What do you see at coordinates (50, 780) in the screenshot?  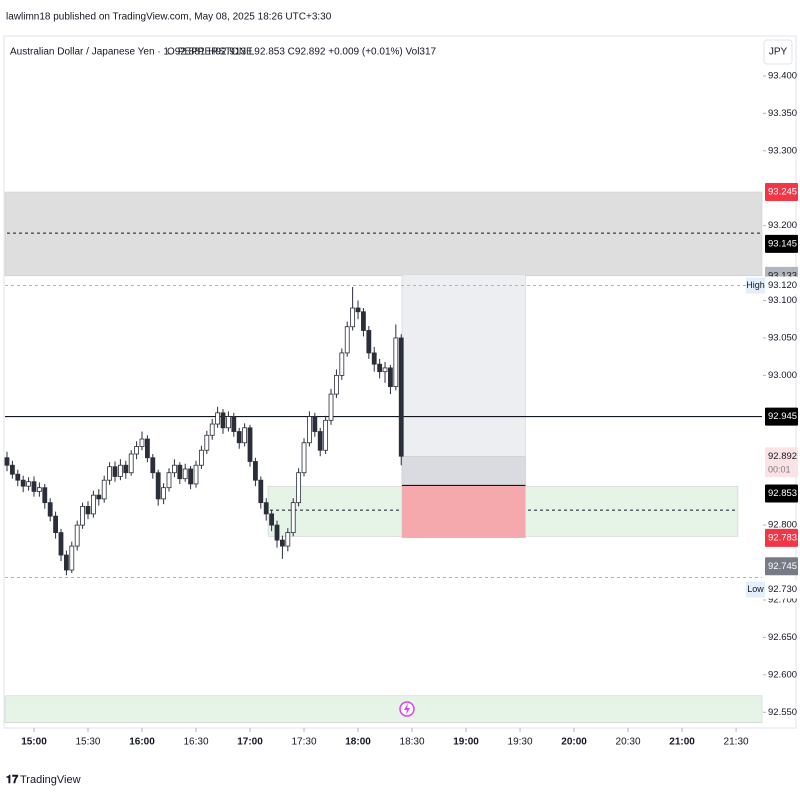 I see `footer-brand: TradingView` at bounding box center [50, 780].